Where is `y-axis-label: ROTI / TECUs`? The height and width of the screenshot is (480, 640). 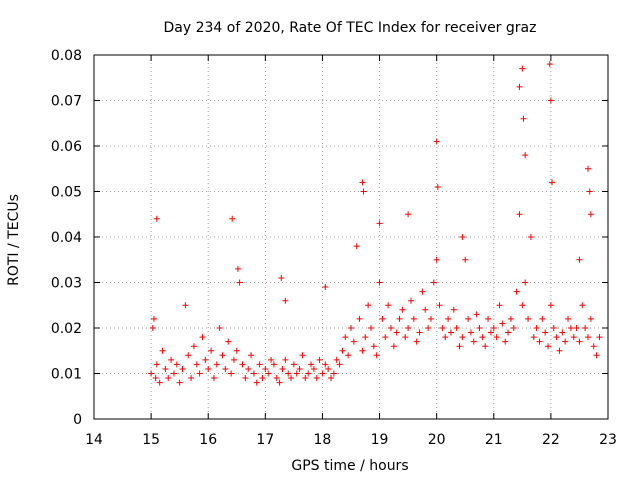
y-axis-label: ROTI / TECUs is located at coordinates (14, 240).